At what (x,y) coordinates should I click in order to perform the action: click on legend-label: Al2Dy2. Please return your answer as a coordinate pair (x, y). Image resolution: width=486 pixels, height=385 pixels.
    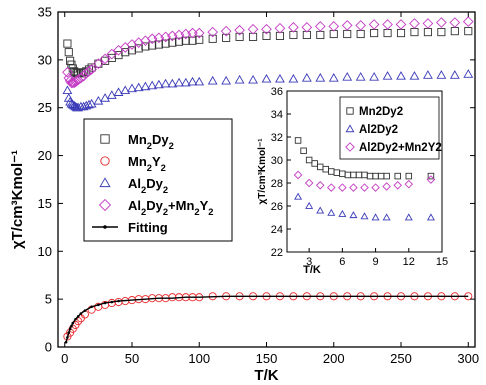
    Looking at the image, I should click on (148, 185).